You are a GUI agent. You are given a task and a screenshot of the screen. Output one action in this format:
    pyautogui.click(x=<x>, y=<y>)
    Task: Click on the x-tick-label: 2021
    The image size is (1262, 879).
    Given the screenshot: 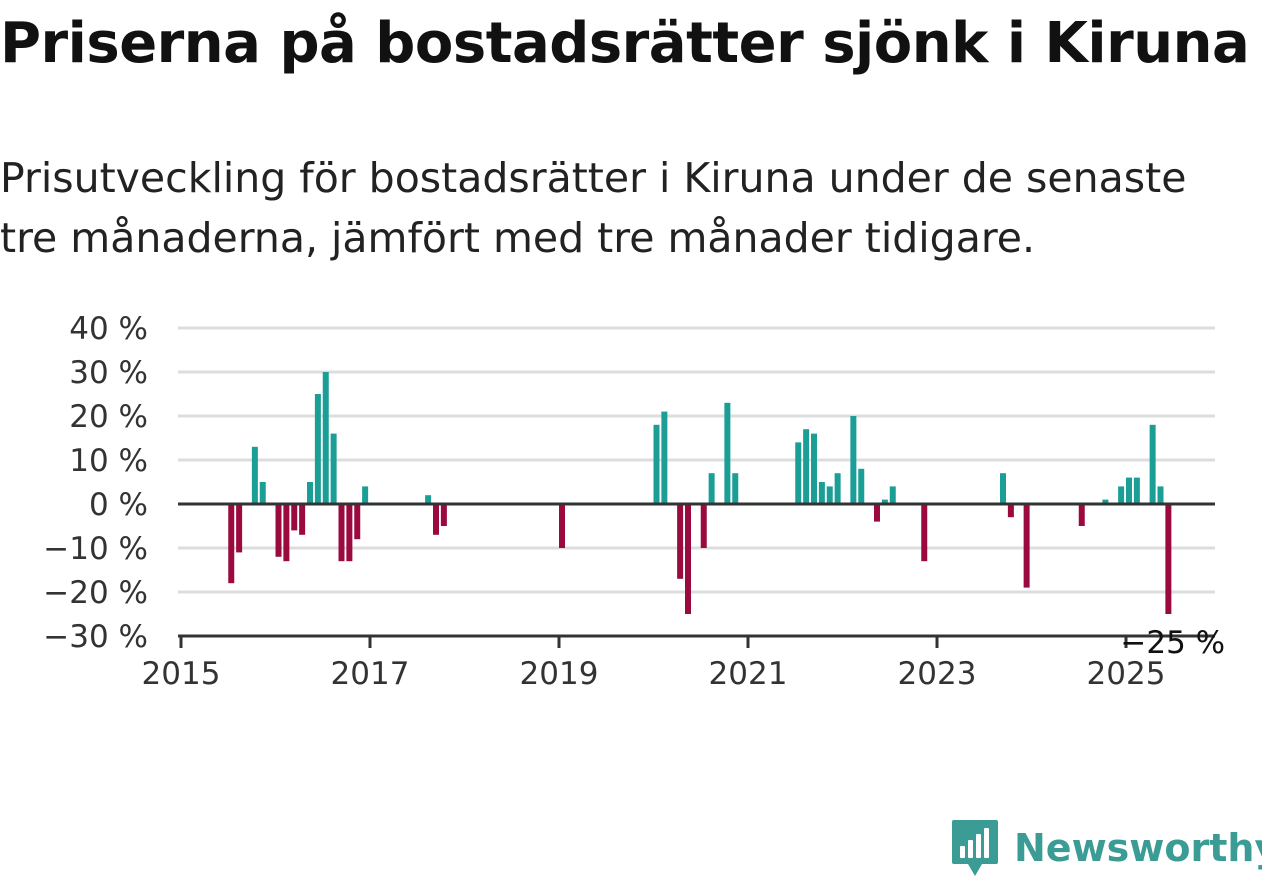 What is the action you would take?
    pyautogui.click(x=748, y=674)
    